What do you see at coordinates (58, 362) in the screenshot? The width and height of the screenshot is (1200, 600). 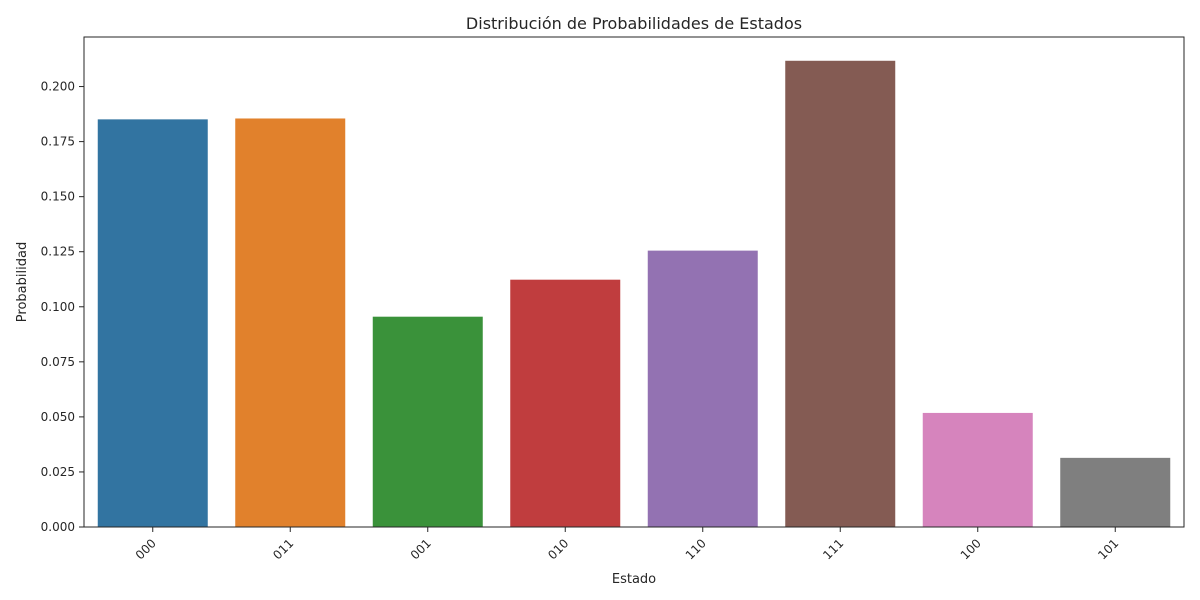 I see `y-tick-label: 0.075` at bounding box center [58, 362].